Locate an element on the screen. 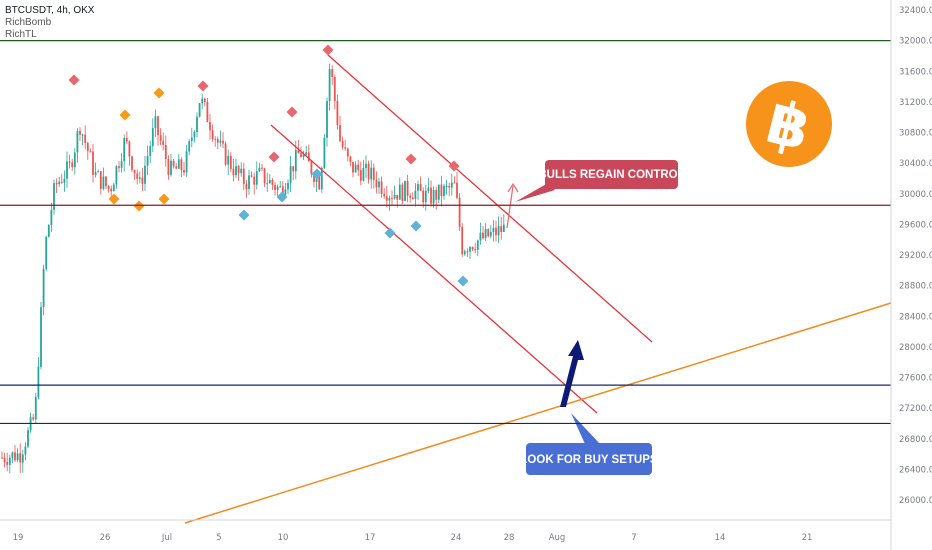 This screenshot has height=550, width=932. callout-pointer is located at coordinates (585, 428).